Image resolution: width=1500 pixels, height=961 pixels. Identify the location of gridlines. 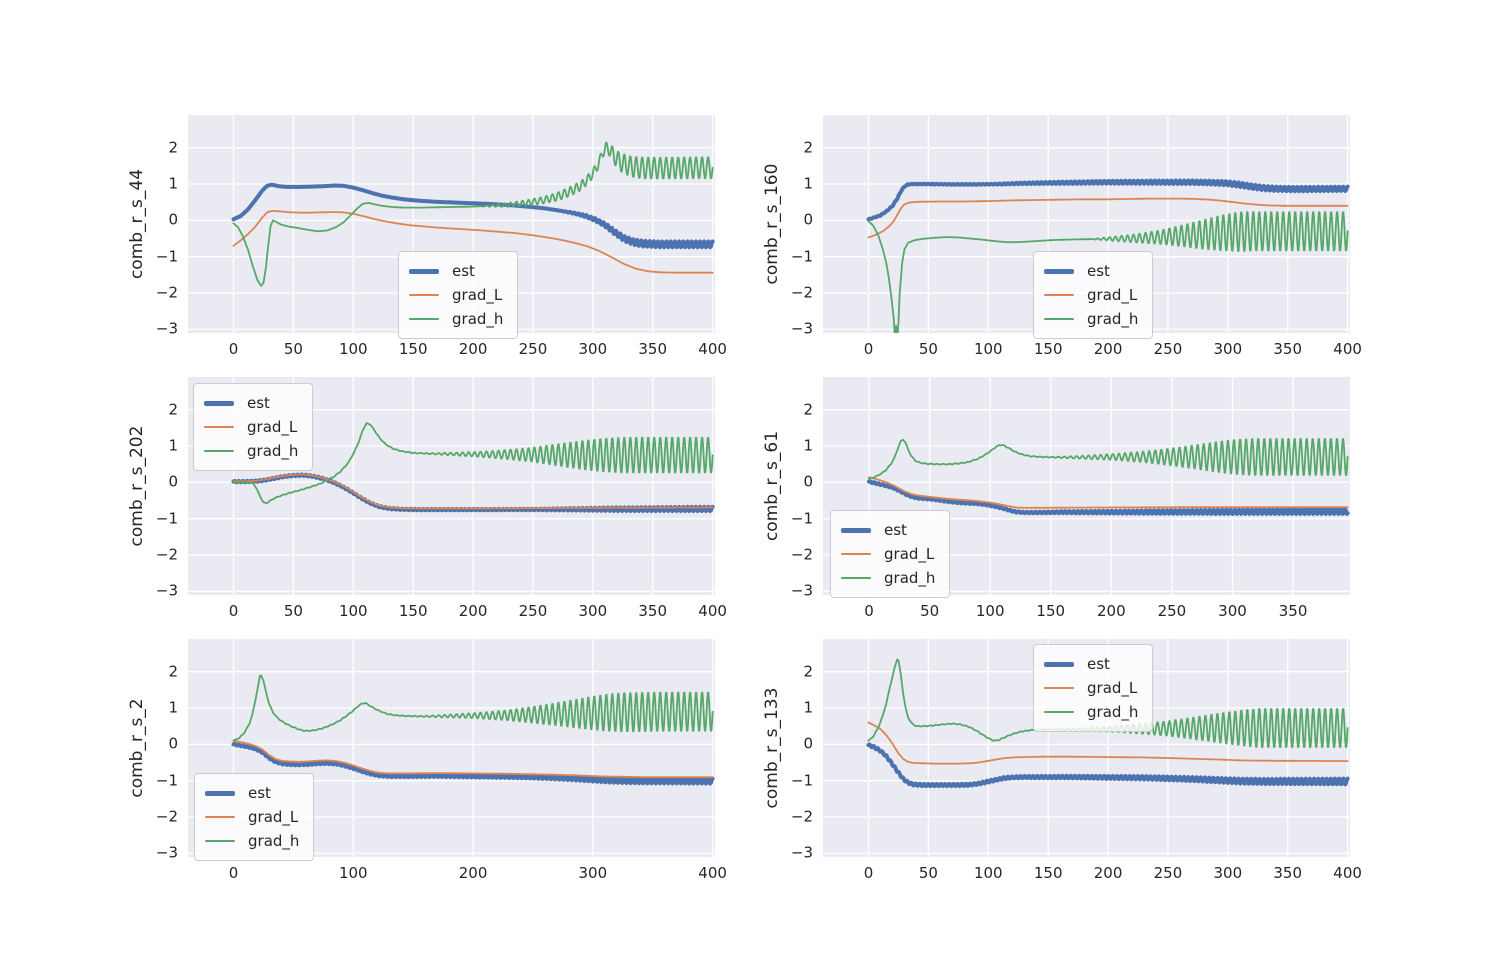
(451, 486).